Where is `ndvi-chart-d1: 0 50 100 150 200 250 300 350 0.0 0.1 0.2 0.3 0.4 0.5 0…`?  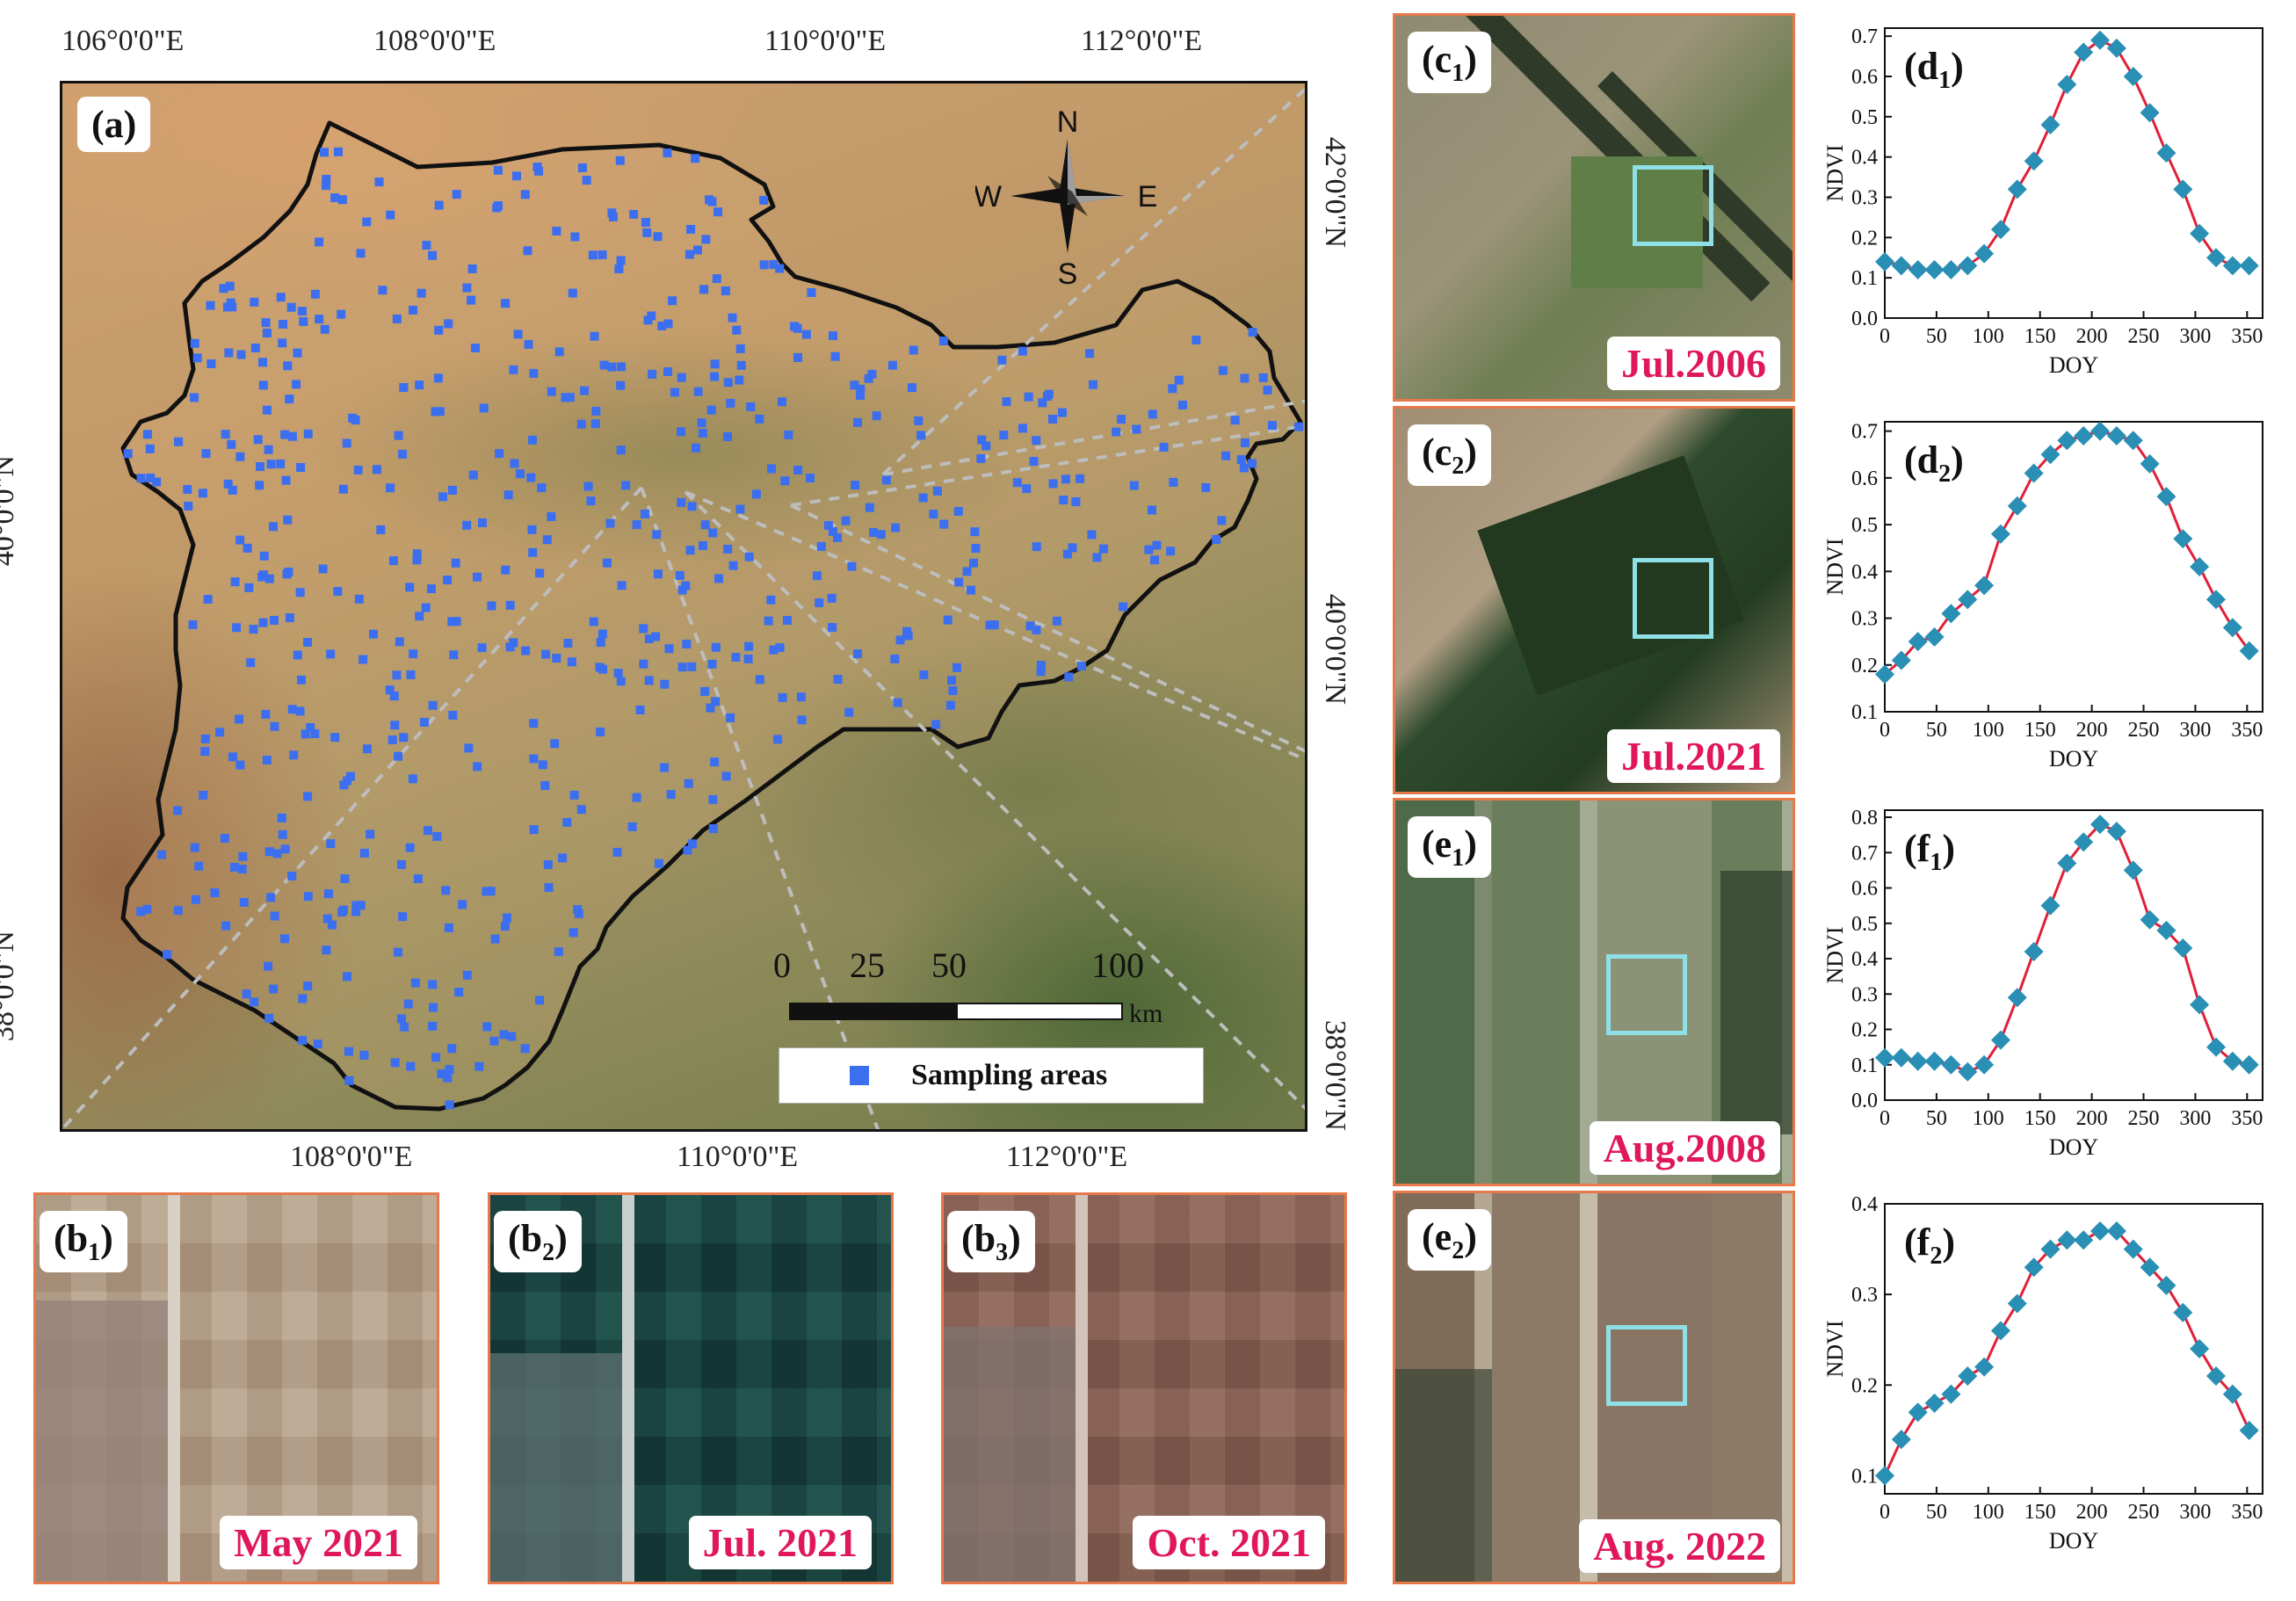
ndvi-chart-d1: 0 50 100 150 200 250 300 350 0.0 0.1 0.2 0.3 0.4 0.5 0… is located at coordinates (2043, 201).